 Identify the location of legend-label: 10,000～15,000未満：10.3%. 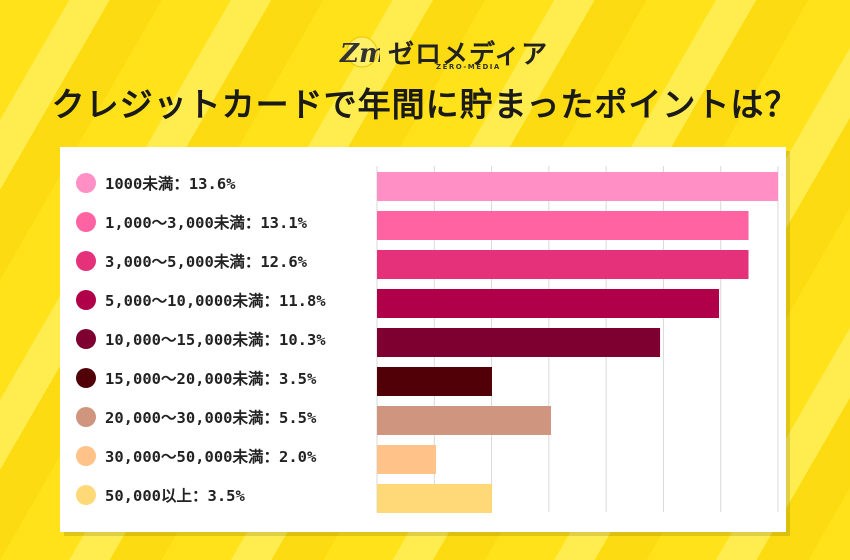
(215, 340).